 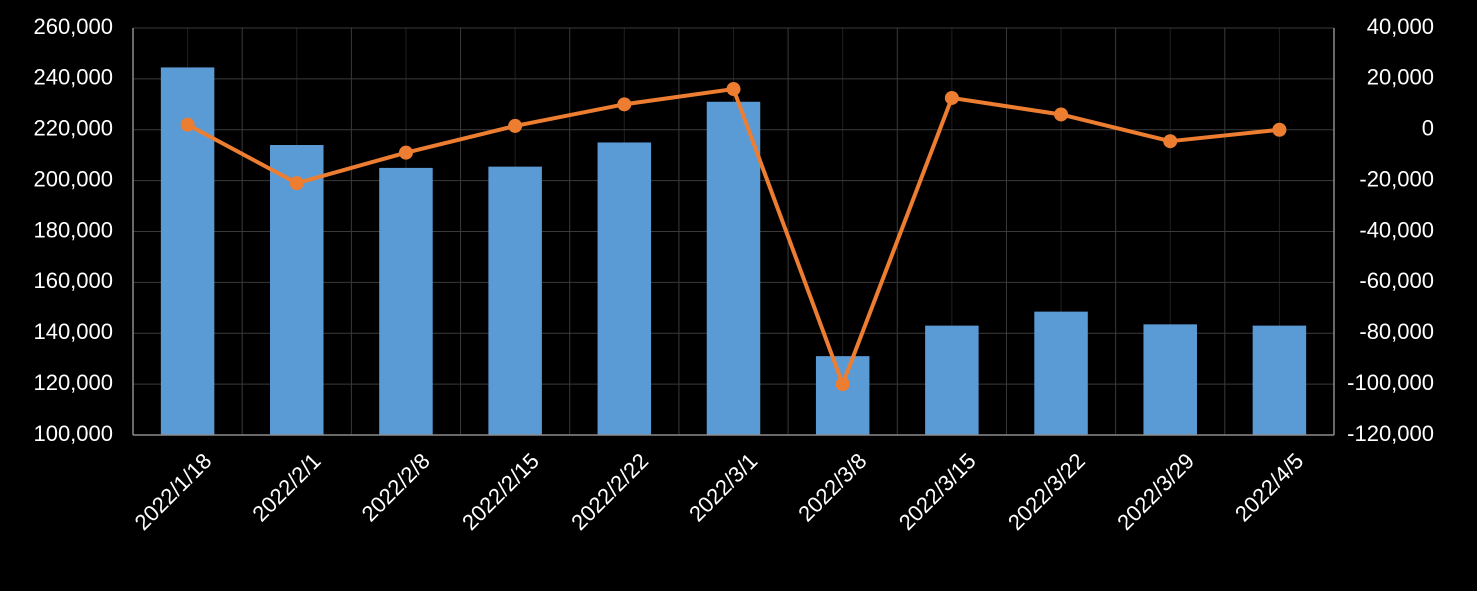 I want to click on left-tick-label: 100,000, so click(x=73, y=433).